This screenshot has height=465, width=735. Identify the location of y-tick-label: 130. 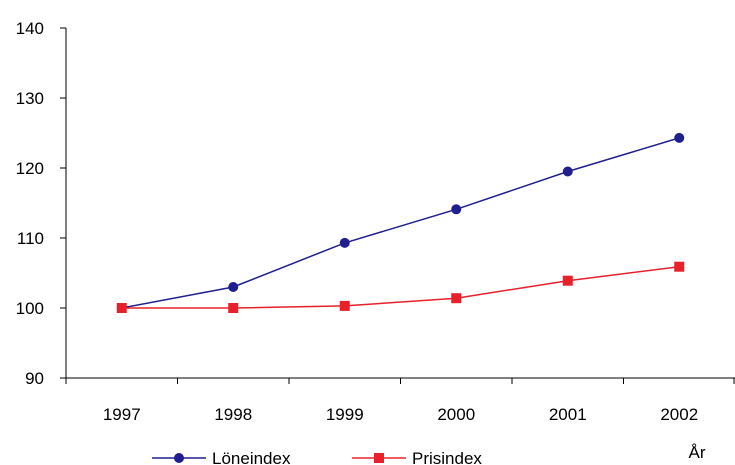
(30, 98).